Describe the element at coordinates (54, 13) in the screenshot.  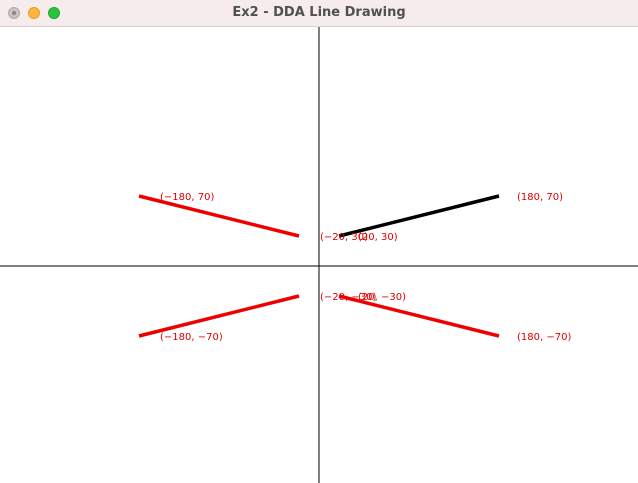
I see `zoom-window-button` at that location.